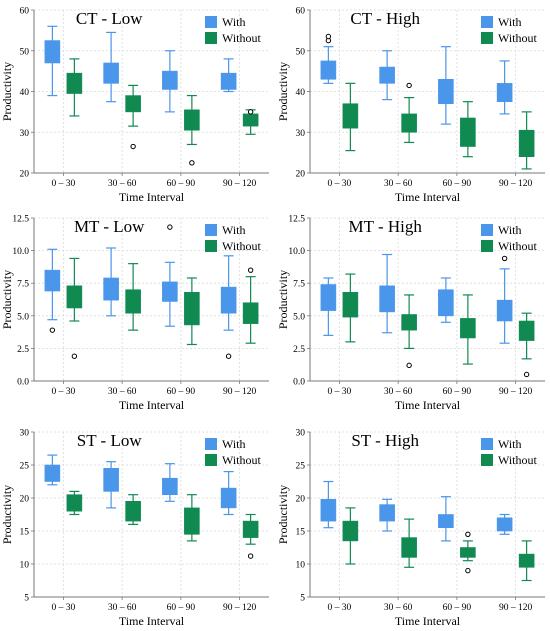  Describe the element at coordinates (20, 220) in the screenshot. I see `y-tick-label: 12.5` at that location.